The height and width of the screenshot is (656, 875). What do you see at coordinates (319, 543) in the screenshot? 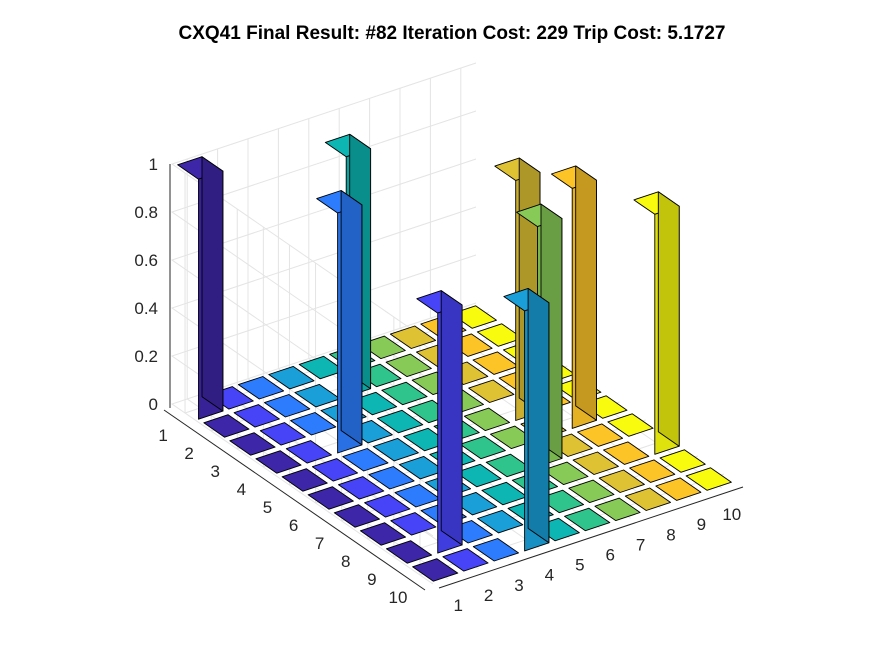
I see `row-tick-label: 7` at bounding box center [319, 543].